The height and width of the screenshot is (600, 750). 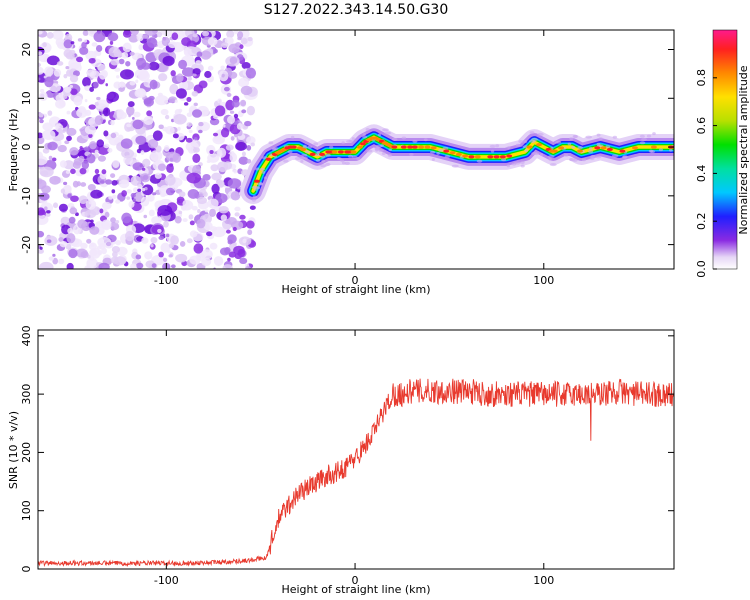 I want to click on colorbar-tick-label: 0.8, so click(x=701, y=78).